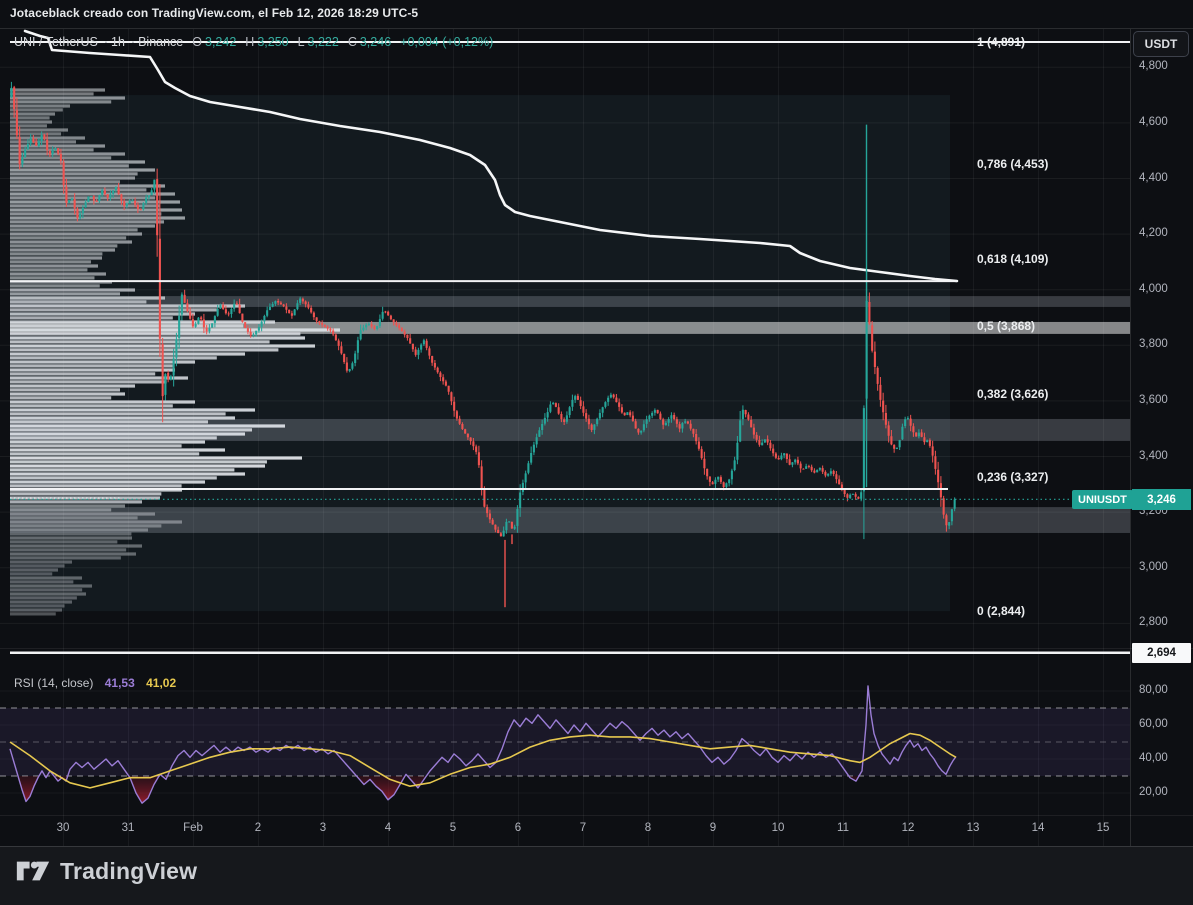  What do you see at coordinates (258, 828) in the screenshot?
I see `time-tick-3: 2` at bounding box center [258, 828].